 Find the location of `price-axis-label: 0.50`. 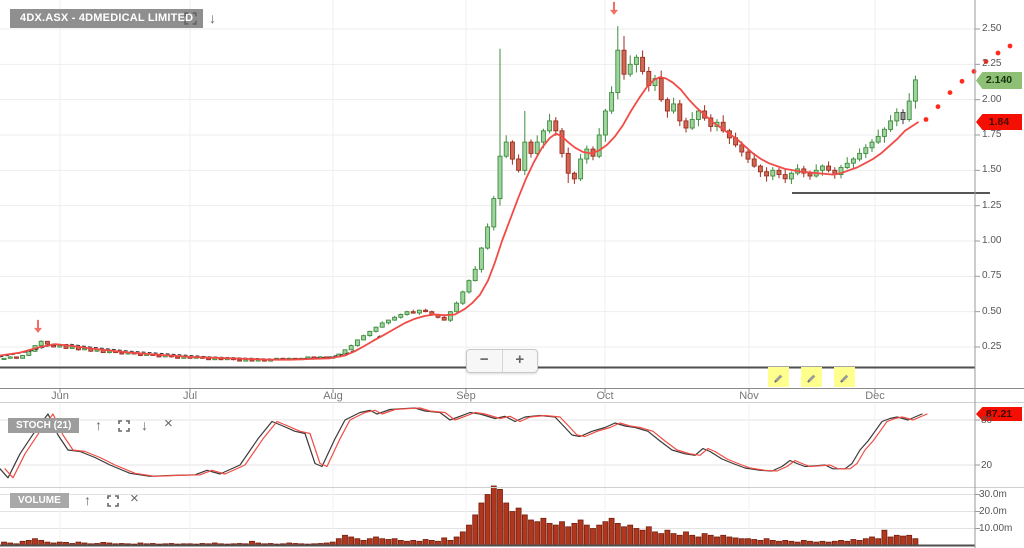

price-axis-label: 0.50 is located at coordinates (992, 311).